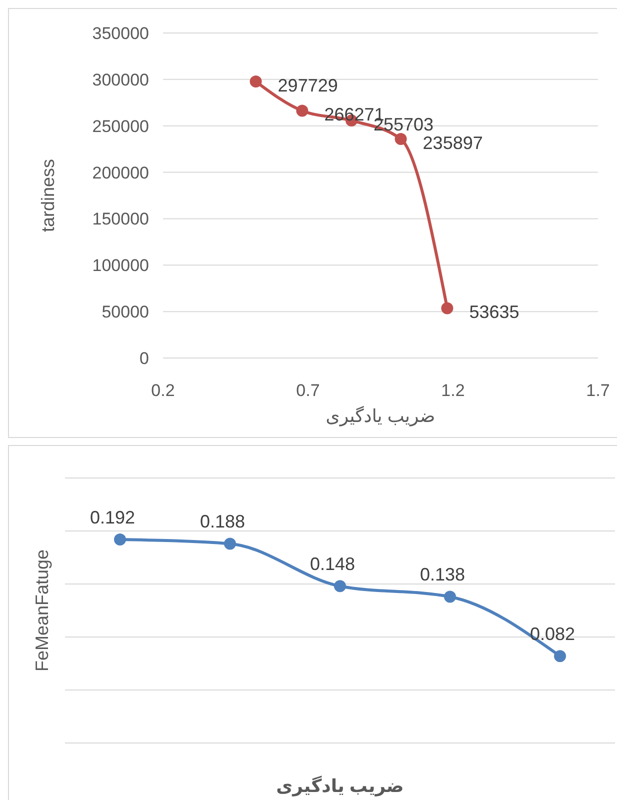 This screenshot has width=617, height=800. I want to click on y-axis-title: FeMeanFatuge, so click(42, 610).